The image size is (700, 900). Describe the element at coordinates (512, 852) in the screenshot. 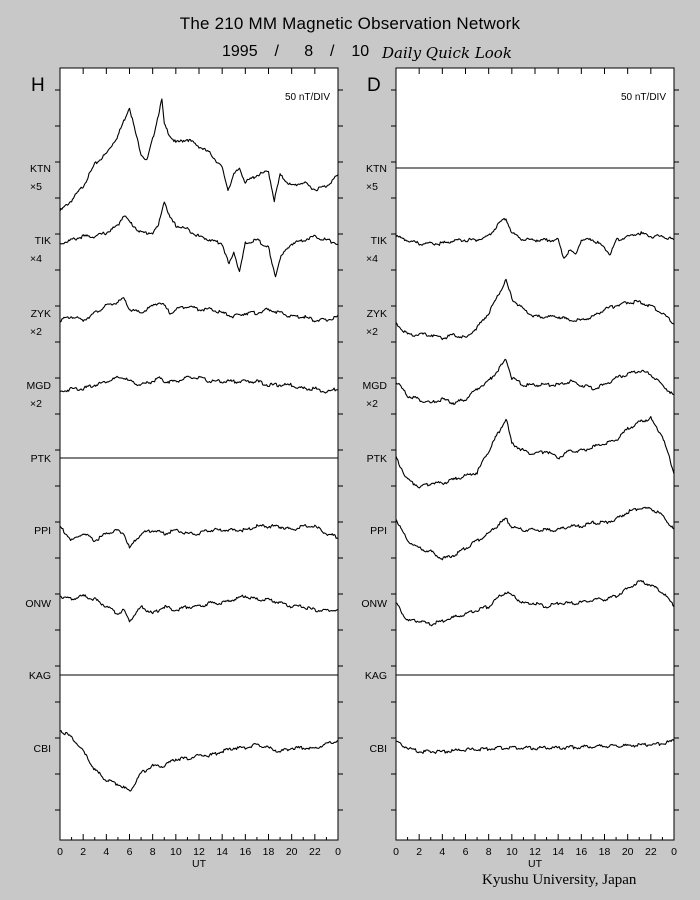

I see `panel-d-xtick-label: 10` at that location.